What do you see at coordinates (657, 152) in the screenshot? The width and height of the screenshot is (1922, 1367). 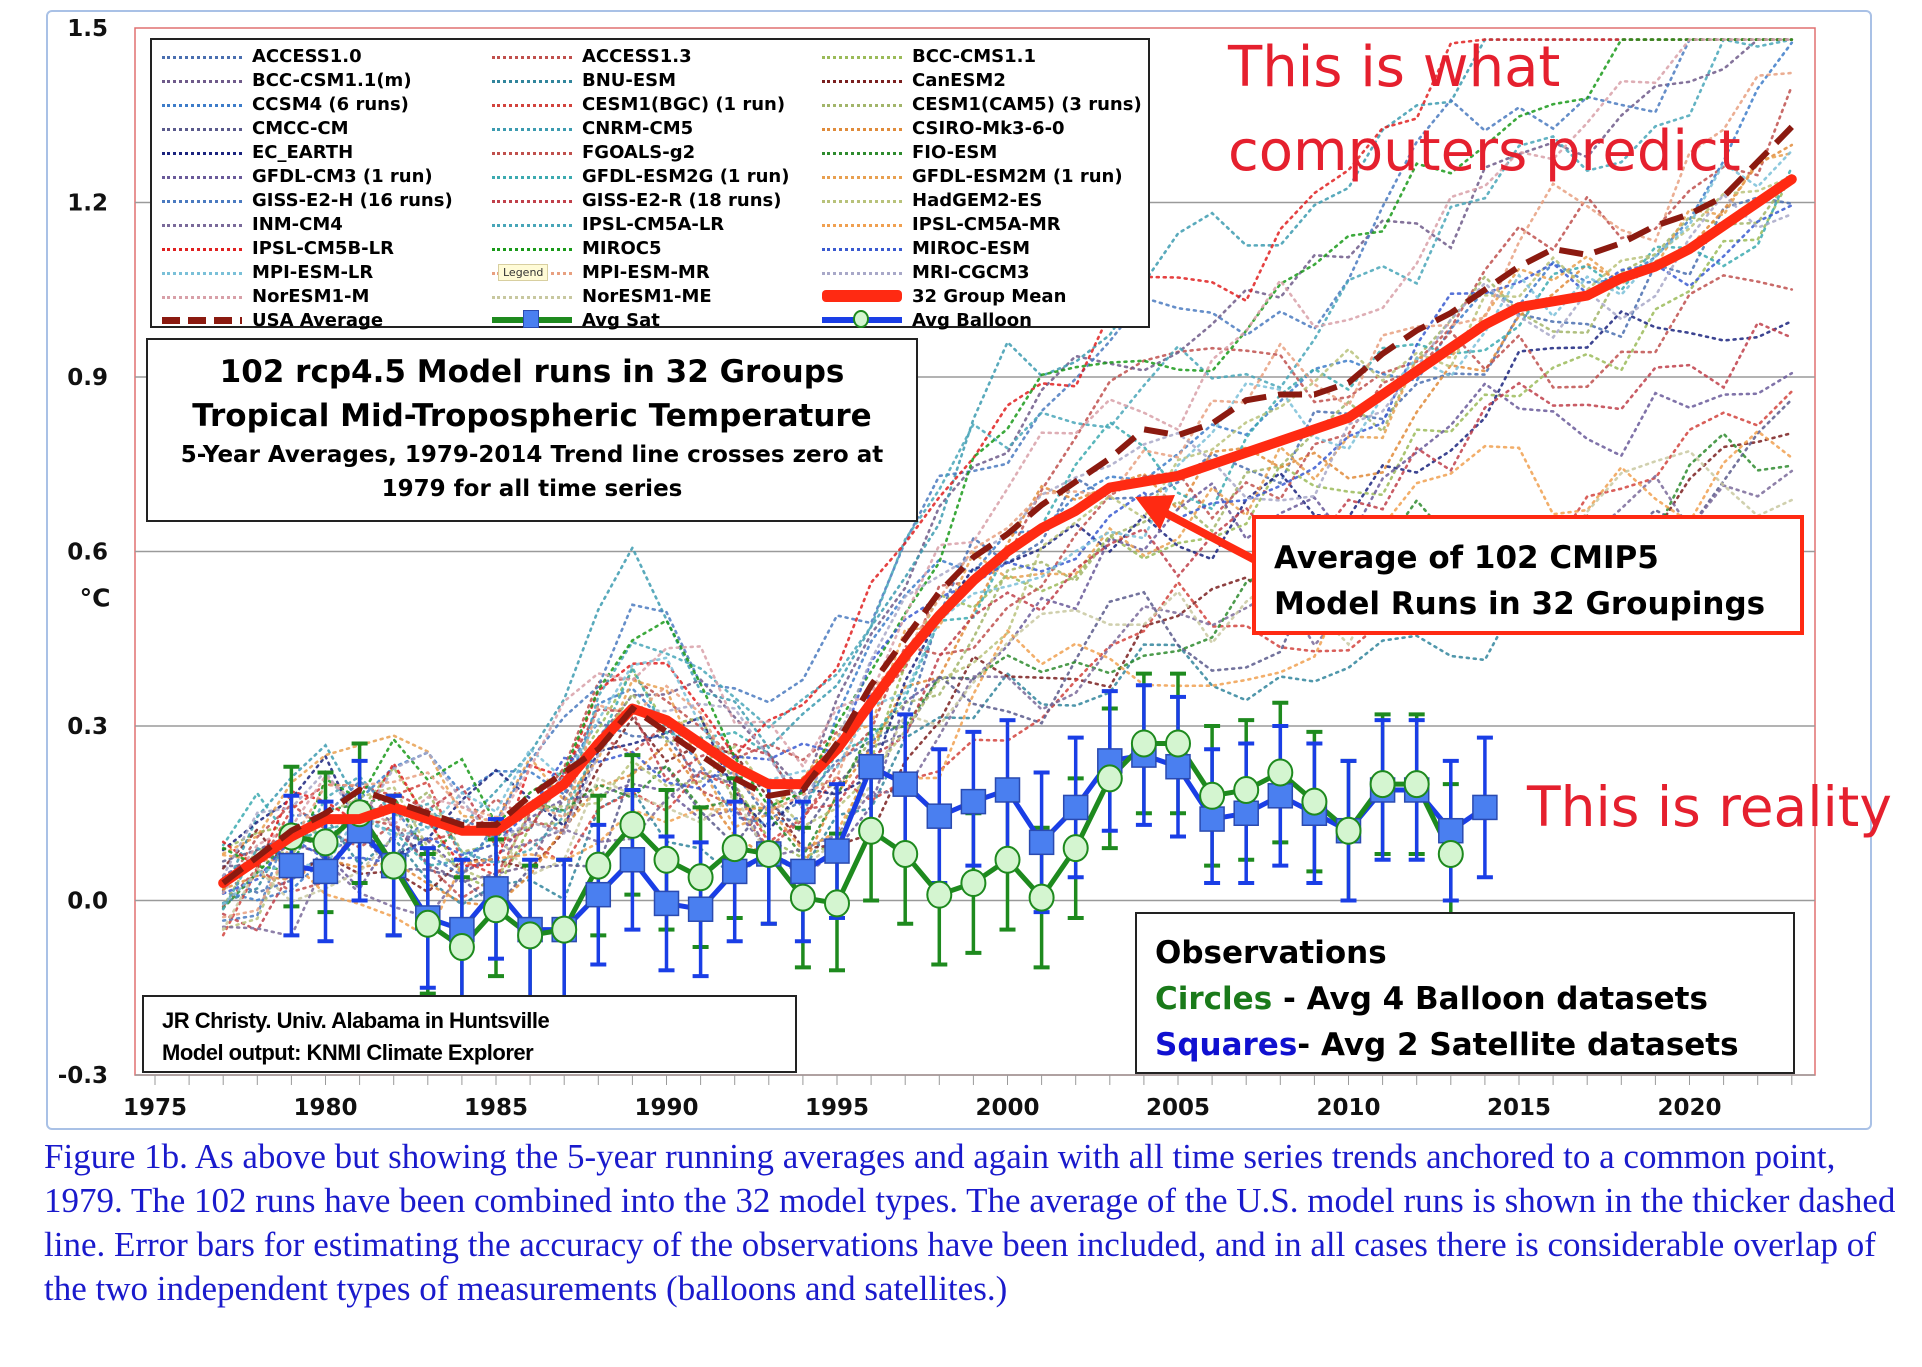 I see `legend-item: FGOALS-g2` at bounding box center [657, 152].